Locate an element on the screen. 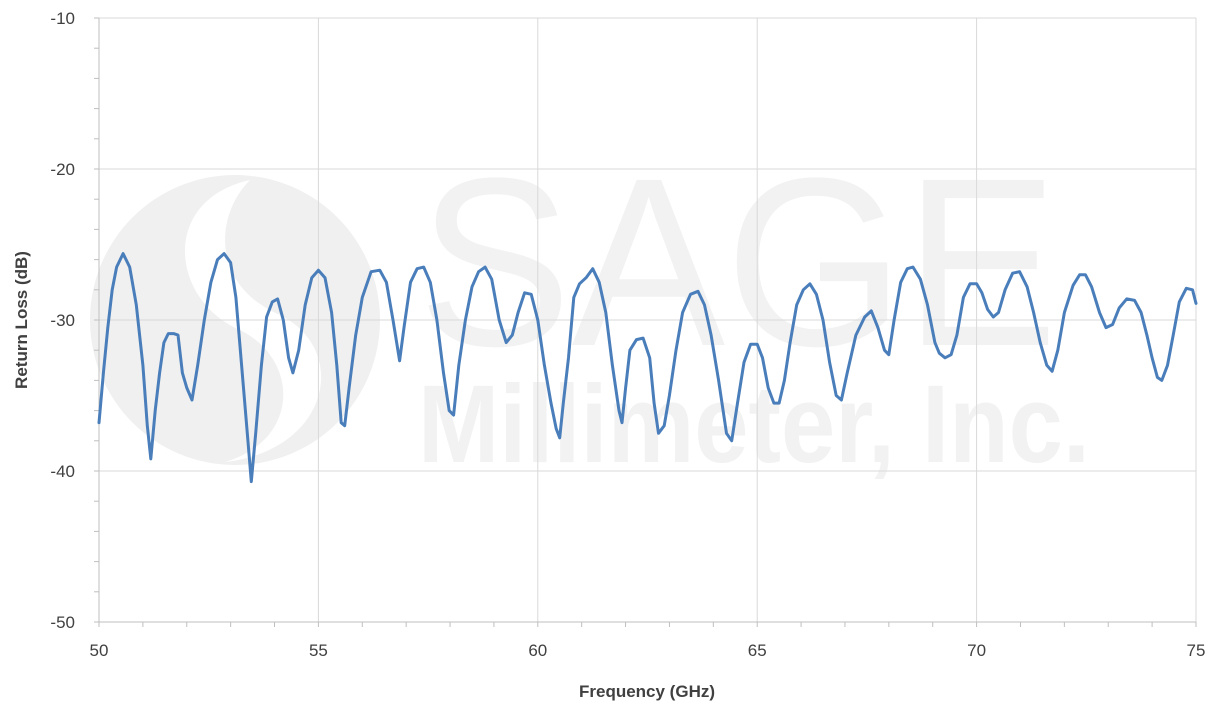 This screenshot has width=1216, height=706. y-tick-label-2: -30 is located at coordinates (62, 320).